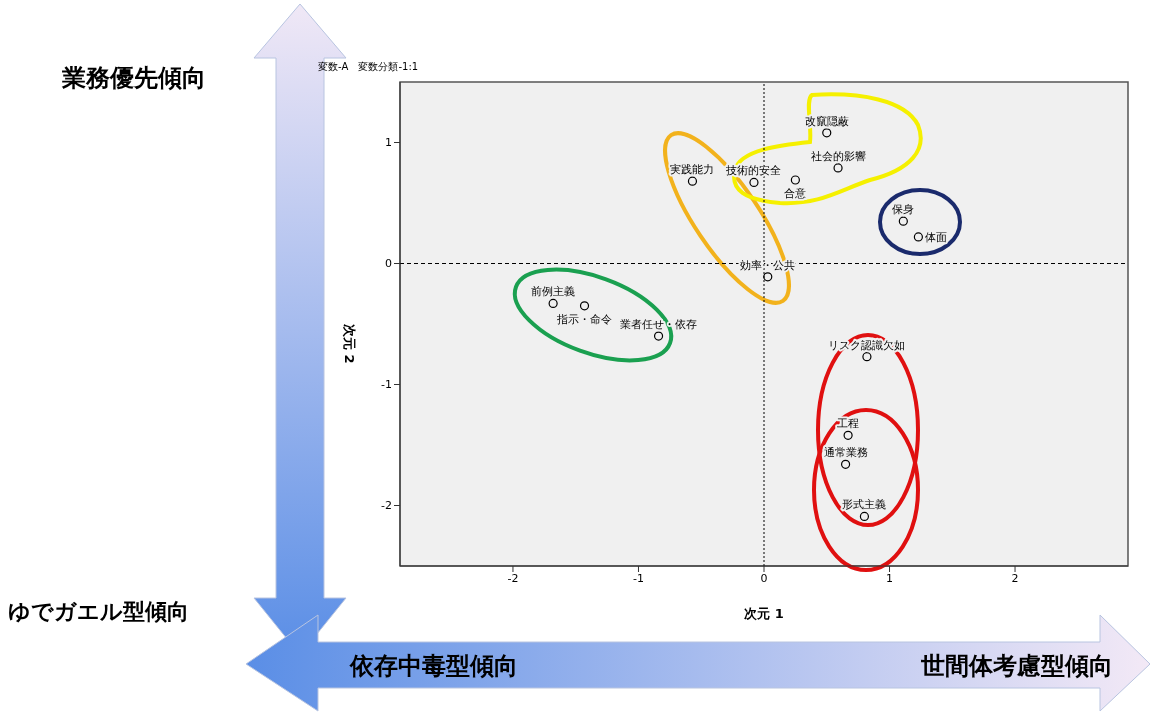  What do you see at coordinates (98, 612) in the screenshot?
I see `text: ゆでガエル型傾向` at bounding box center [98, 612].